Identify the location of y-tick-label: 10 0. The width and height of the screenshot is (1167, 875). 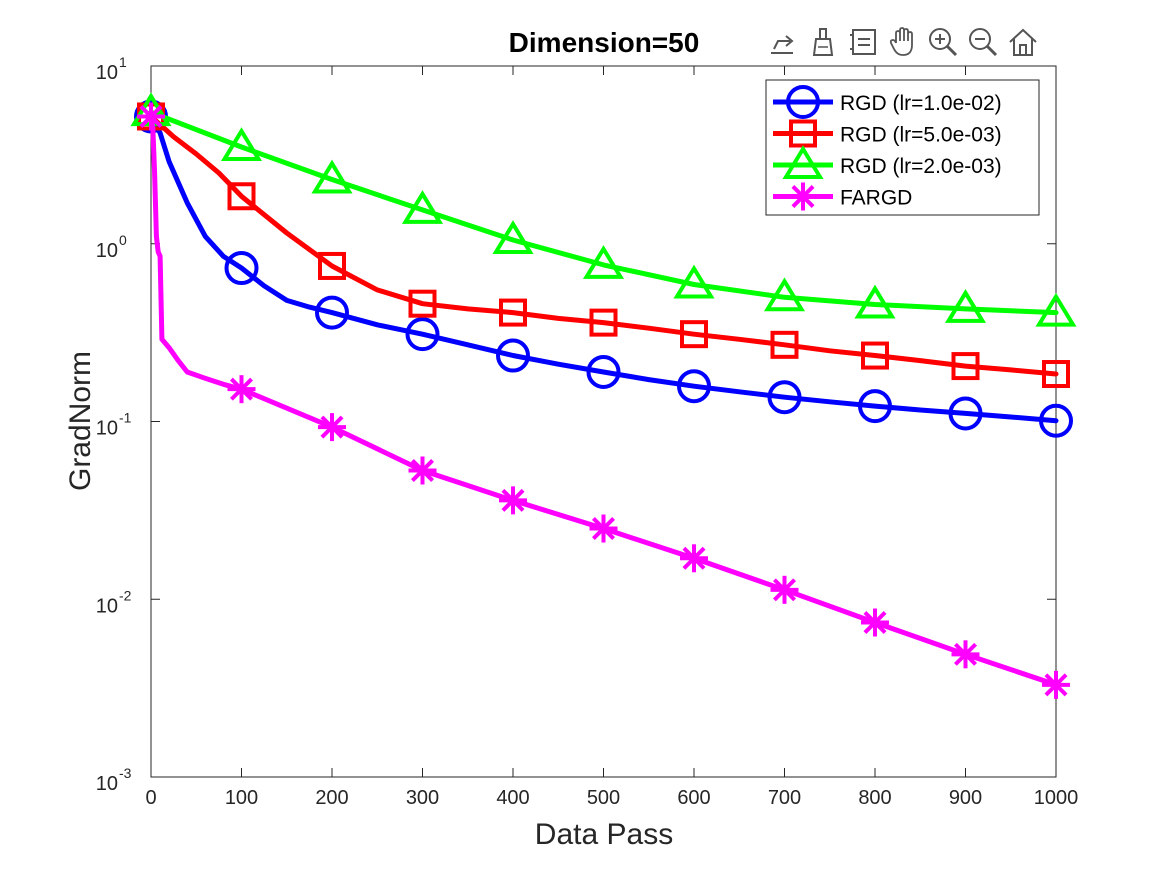
(111, 247).